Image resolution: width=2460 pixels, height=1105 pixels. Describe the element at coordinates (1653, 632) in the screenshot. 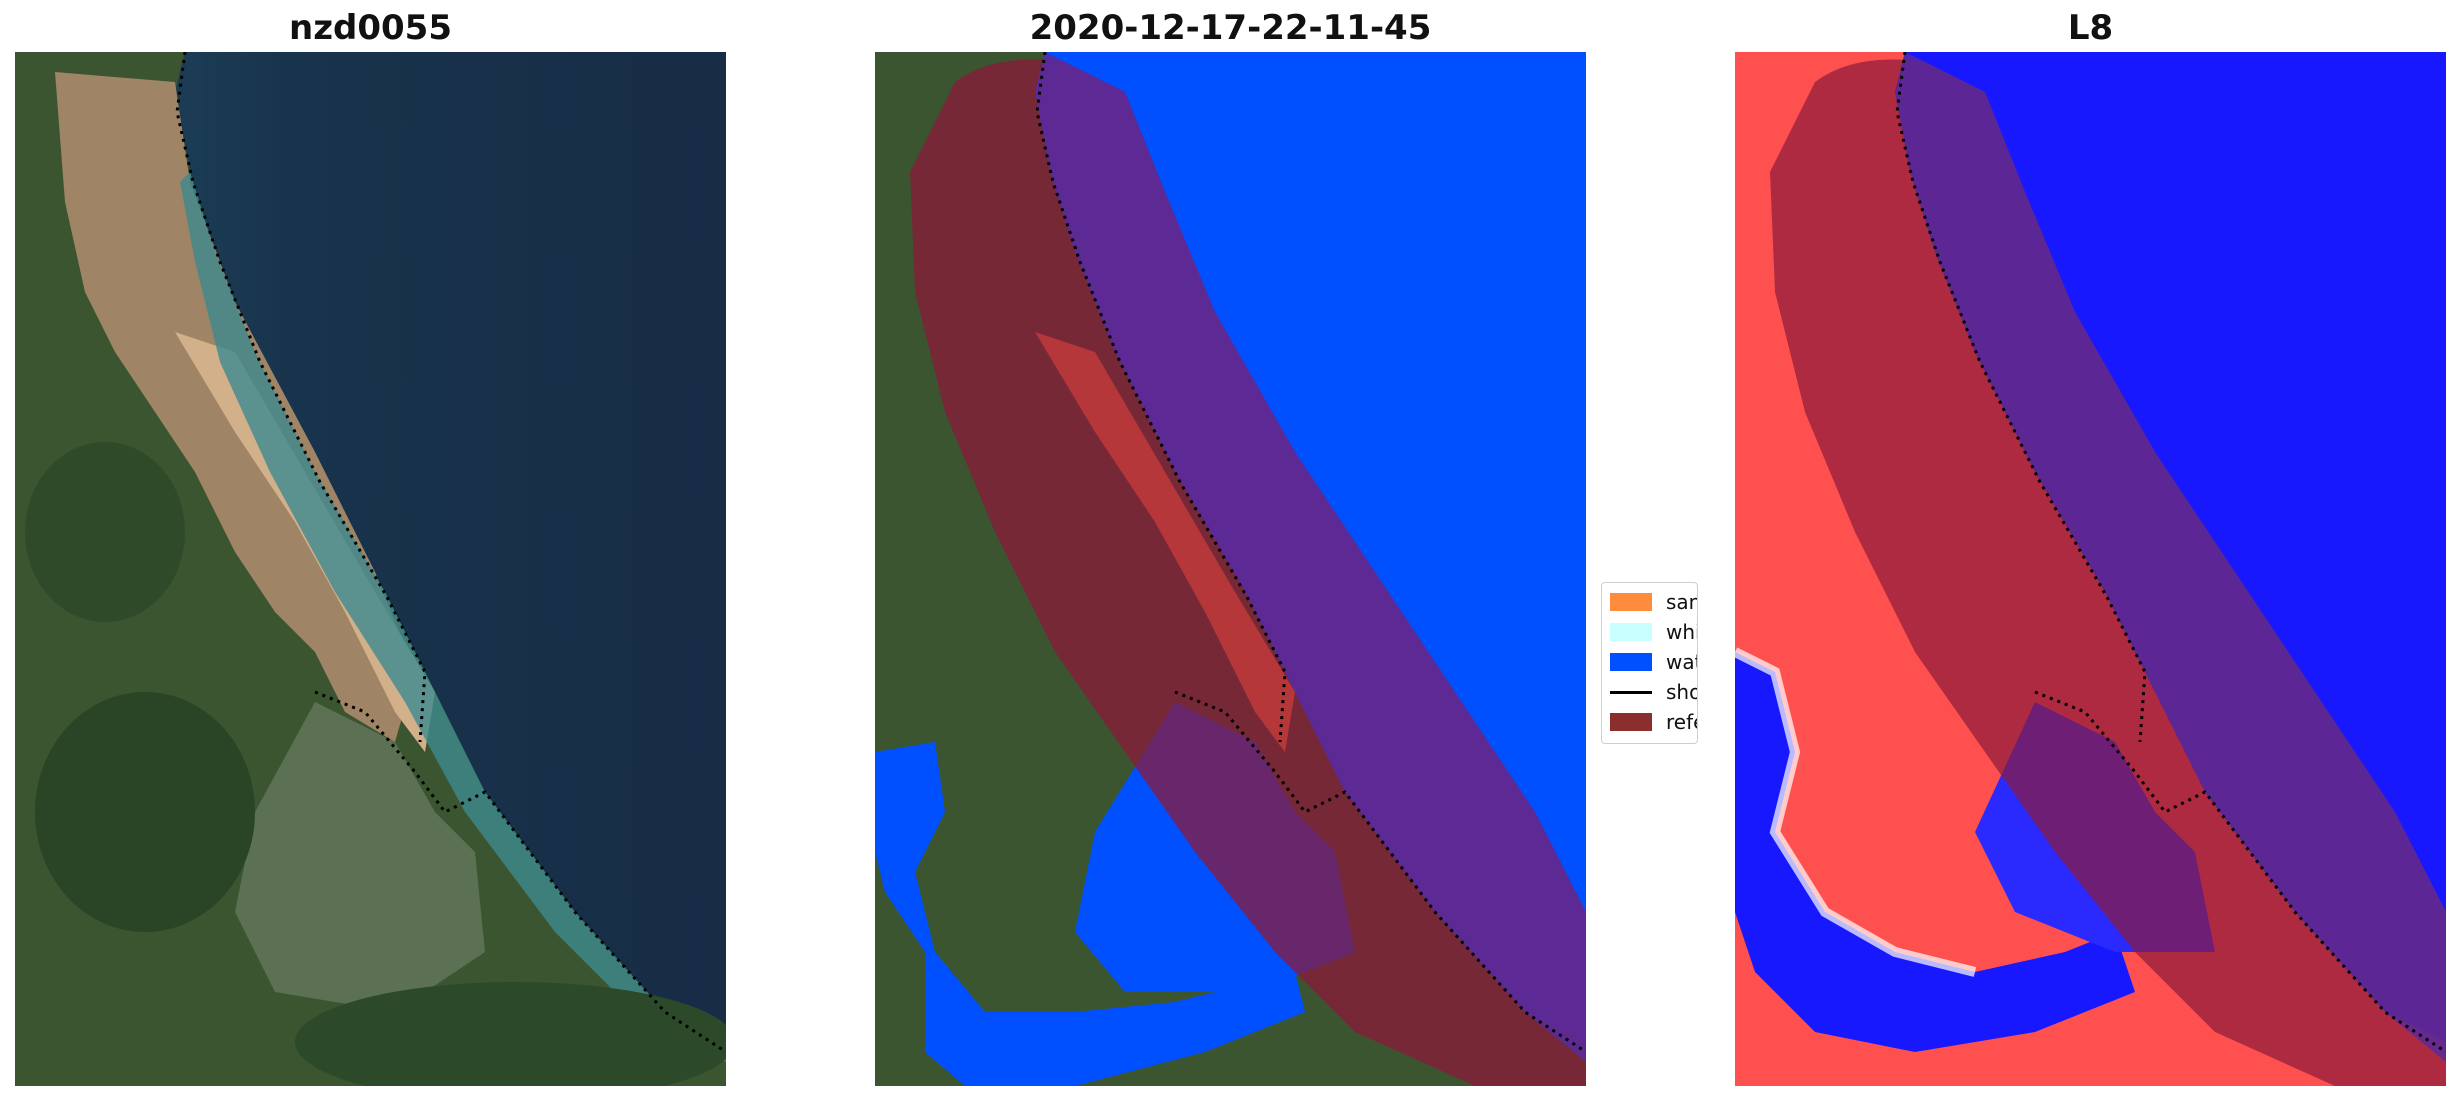

I see `legend-item-whitewater: whitewater` at that location.